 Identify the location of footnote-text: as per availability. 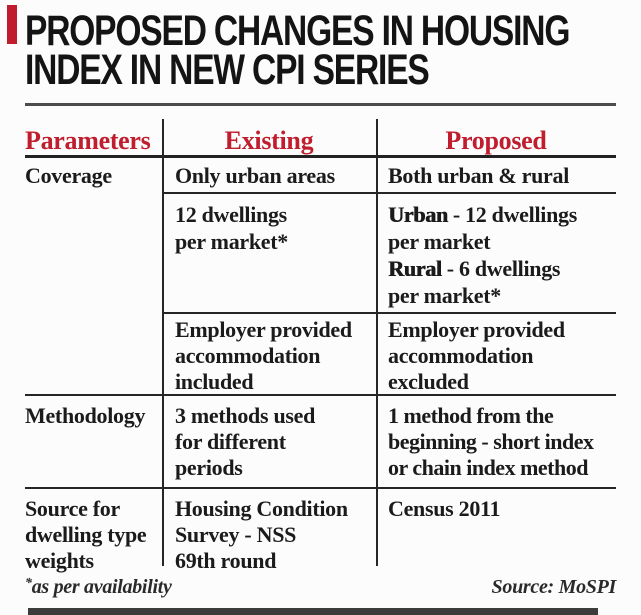
(101, 587).